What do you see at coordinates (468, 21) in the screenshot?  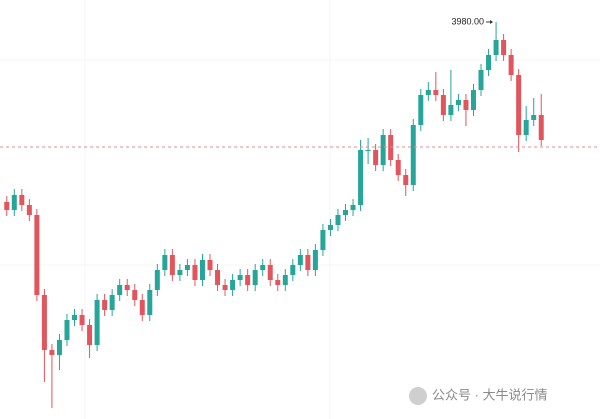 I see `annotation-label: 3980.00` at bounding box center [468, 21].